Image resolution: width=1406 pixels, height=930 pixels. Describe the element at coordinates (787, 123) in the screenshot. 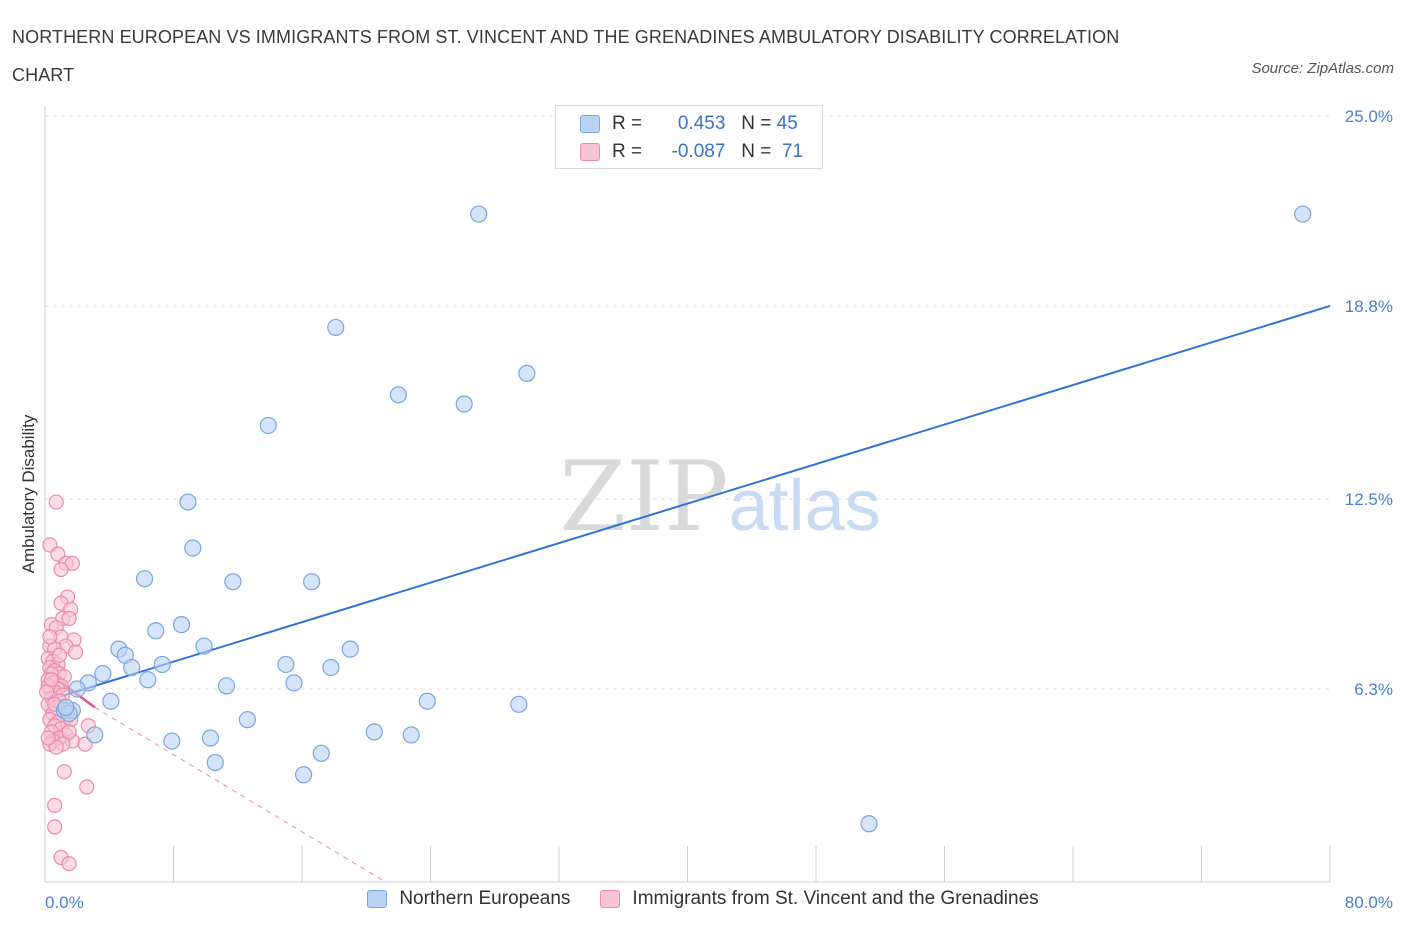

I see `legend-n-value: 45` at that location.